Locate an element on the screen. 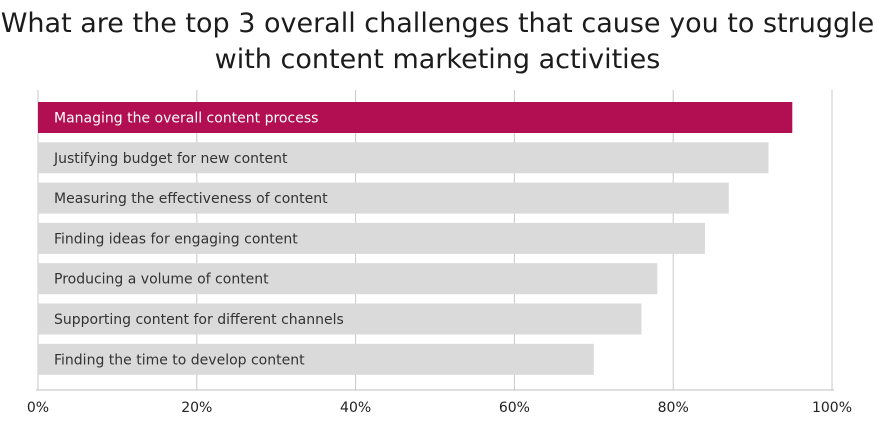 Image resolution: width=875 pixels, height=430 pixels. bar-label-2: Justifying budget for new content is located at coordinates (170, 159).